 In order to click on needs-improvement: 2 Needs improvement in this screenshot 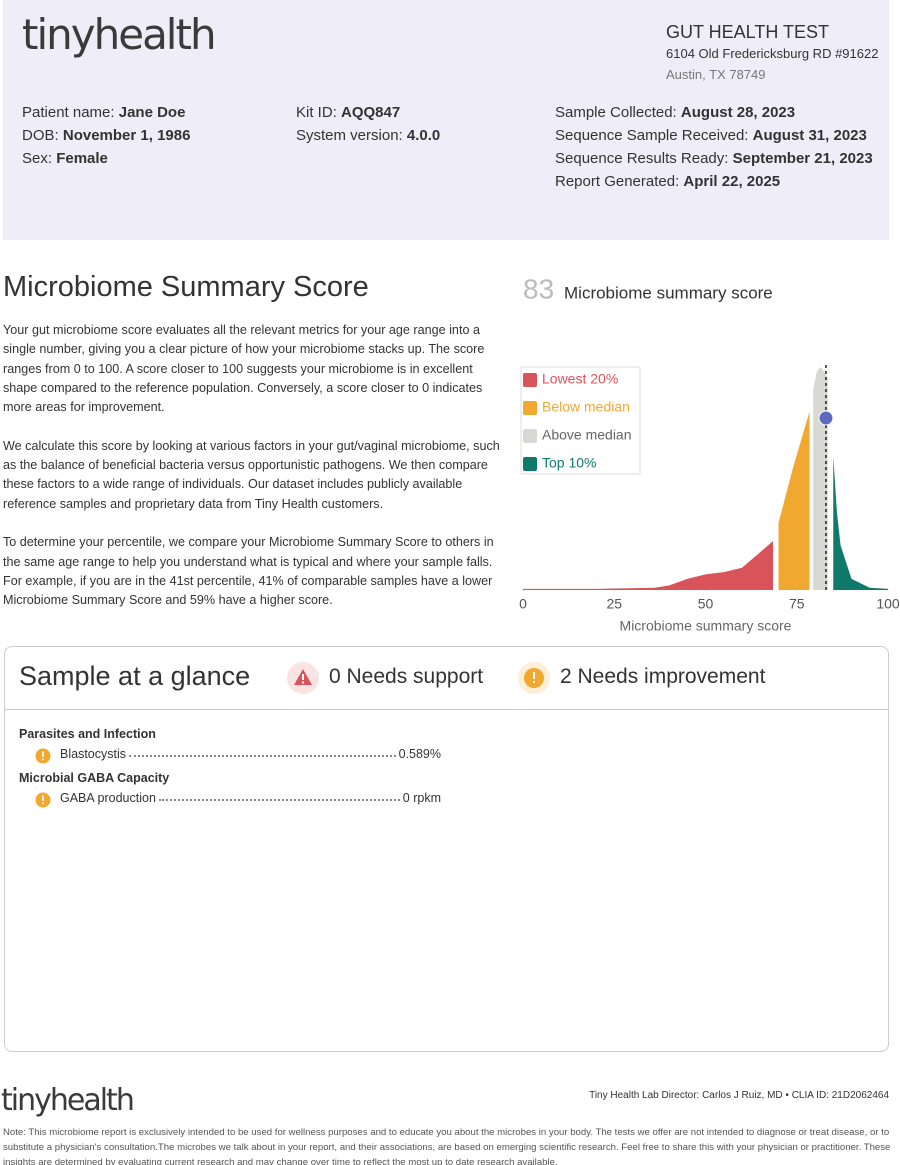, I will do `click(663, 676)`.